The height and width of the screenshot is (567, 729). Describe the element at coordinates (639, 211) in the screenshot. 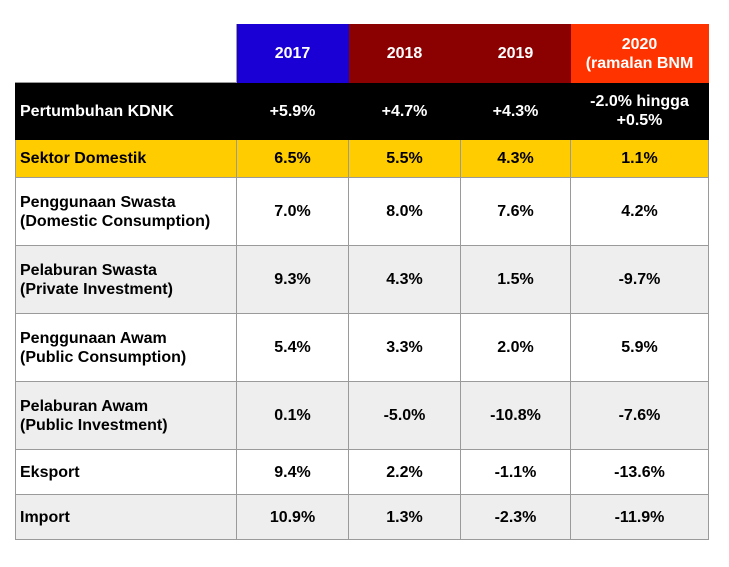

I see `cell-2020: 4.2%` at that location.